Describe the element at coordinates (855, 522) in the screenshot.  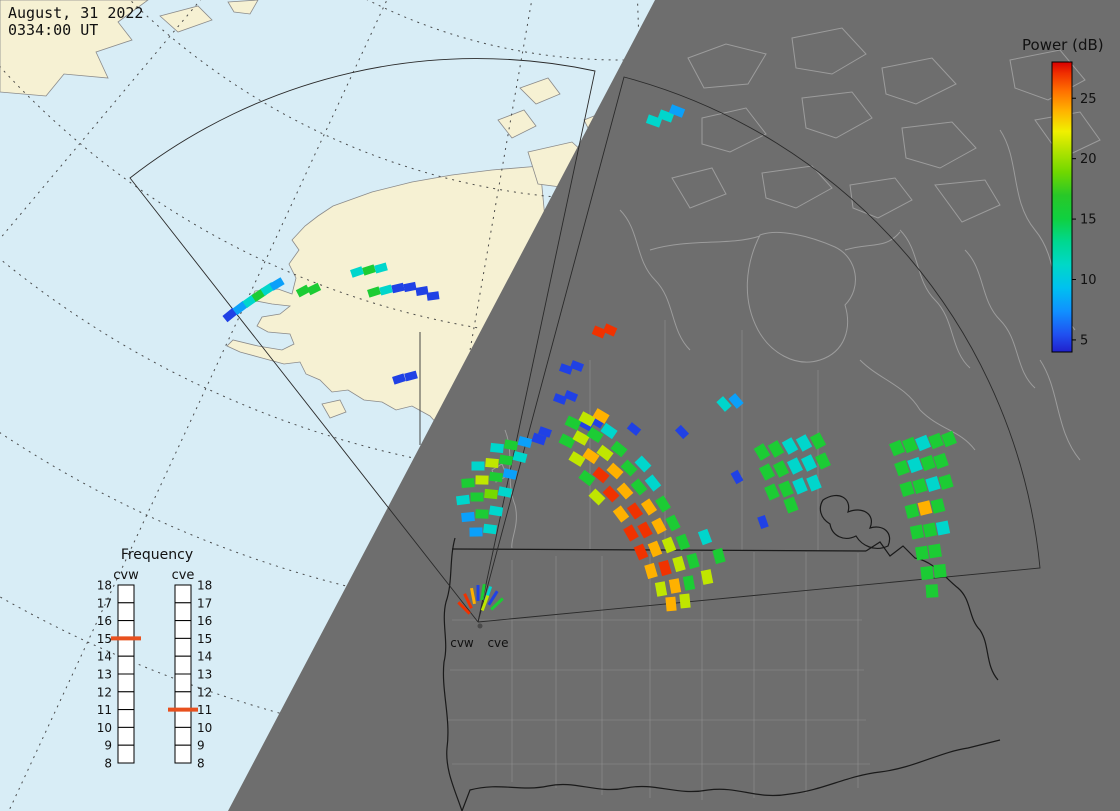
I see `great-lakes` at that location.